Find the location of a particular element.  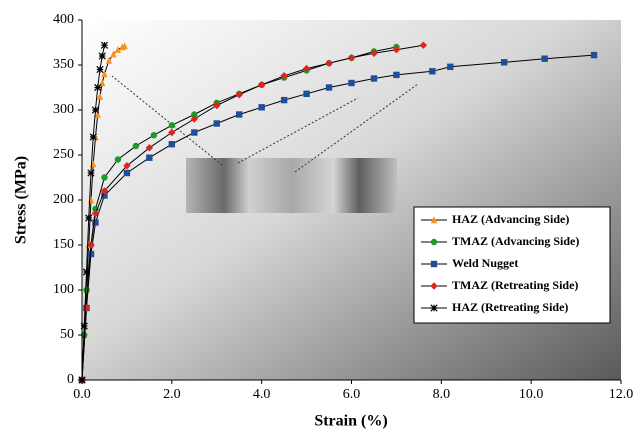

y-tick-label: 250 is located at coordinates (63, 154).